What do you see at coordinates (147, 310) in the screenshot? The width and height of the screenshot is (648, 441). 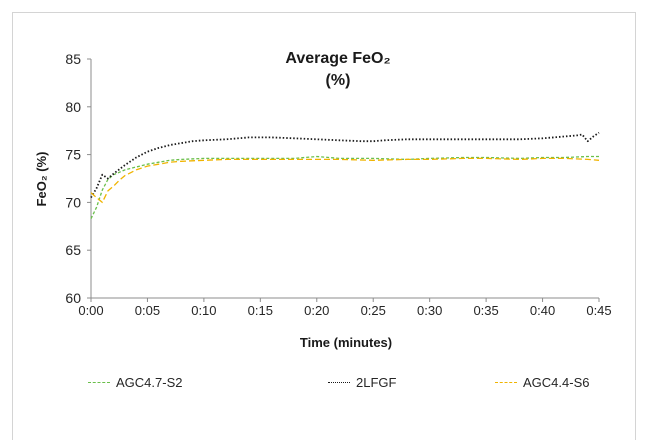 I see `x-tick-label: 0:05` at bounding box center [147, 310].